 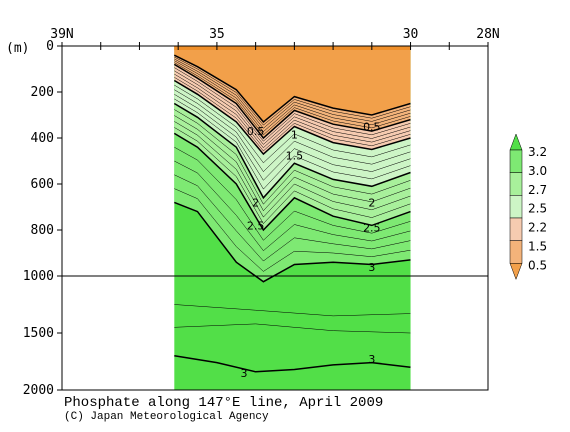 I want to click on surface-band, so click(x=292, y=48).